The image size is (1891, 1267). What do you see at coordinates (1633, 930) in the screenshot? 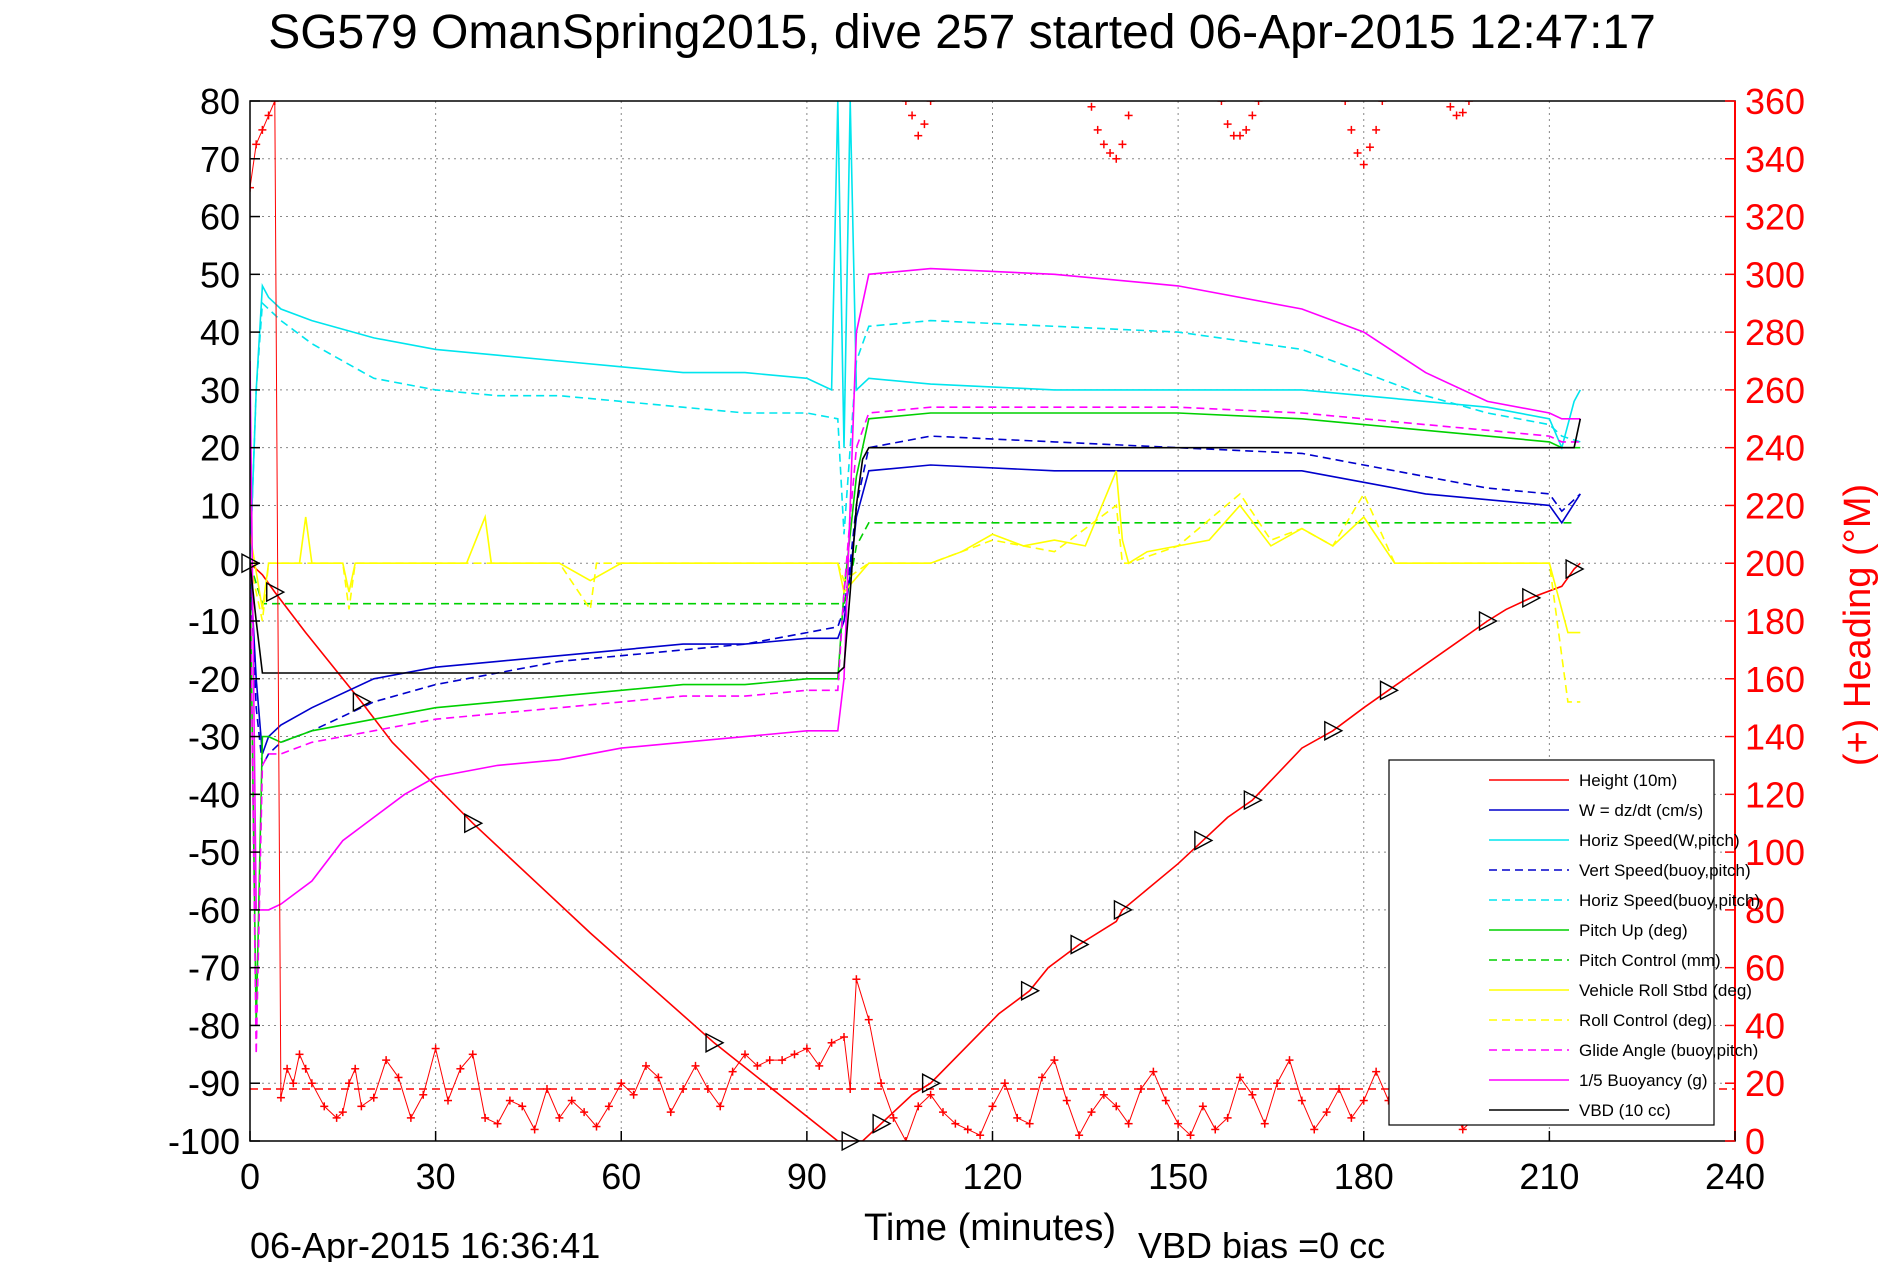
I see `legend-entry-5: Pitch Up (deg)` at bounding box center [1633, 930].